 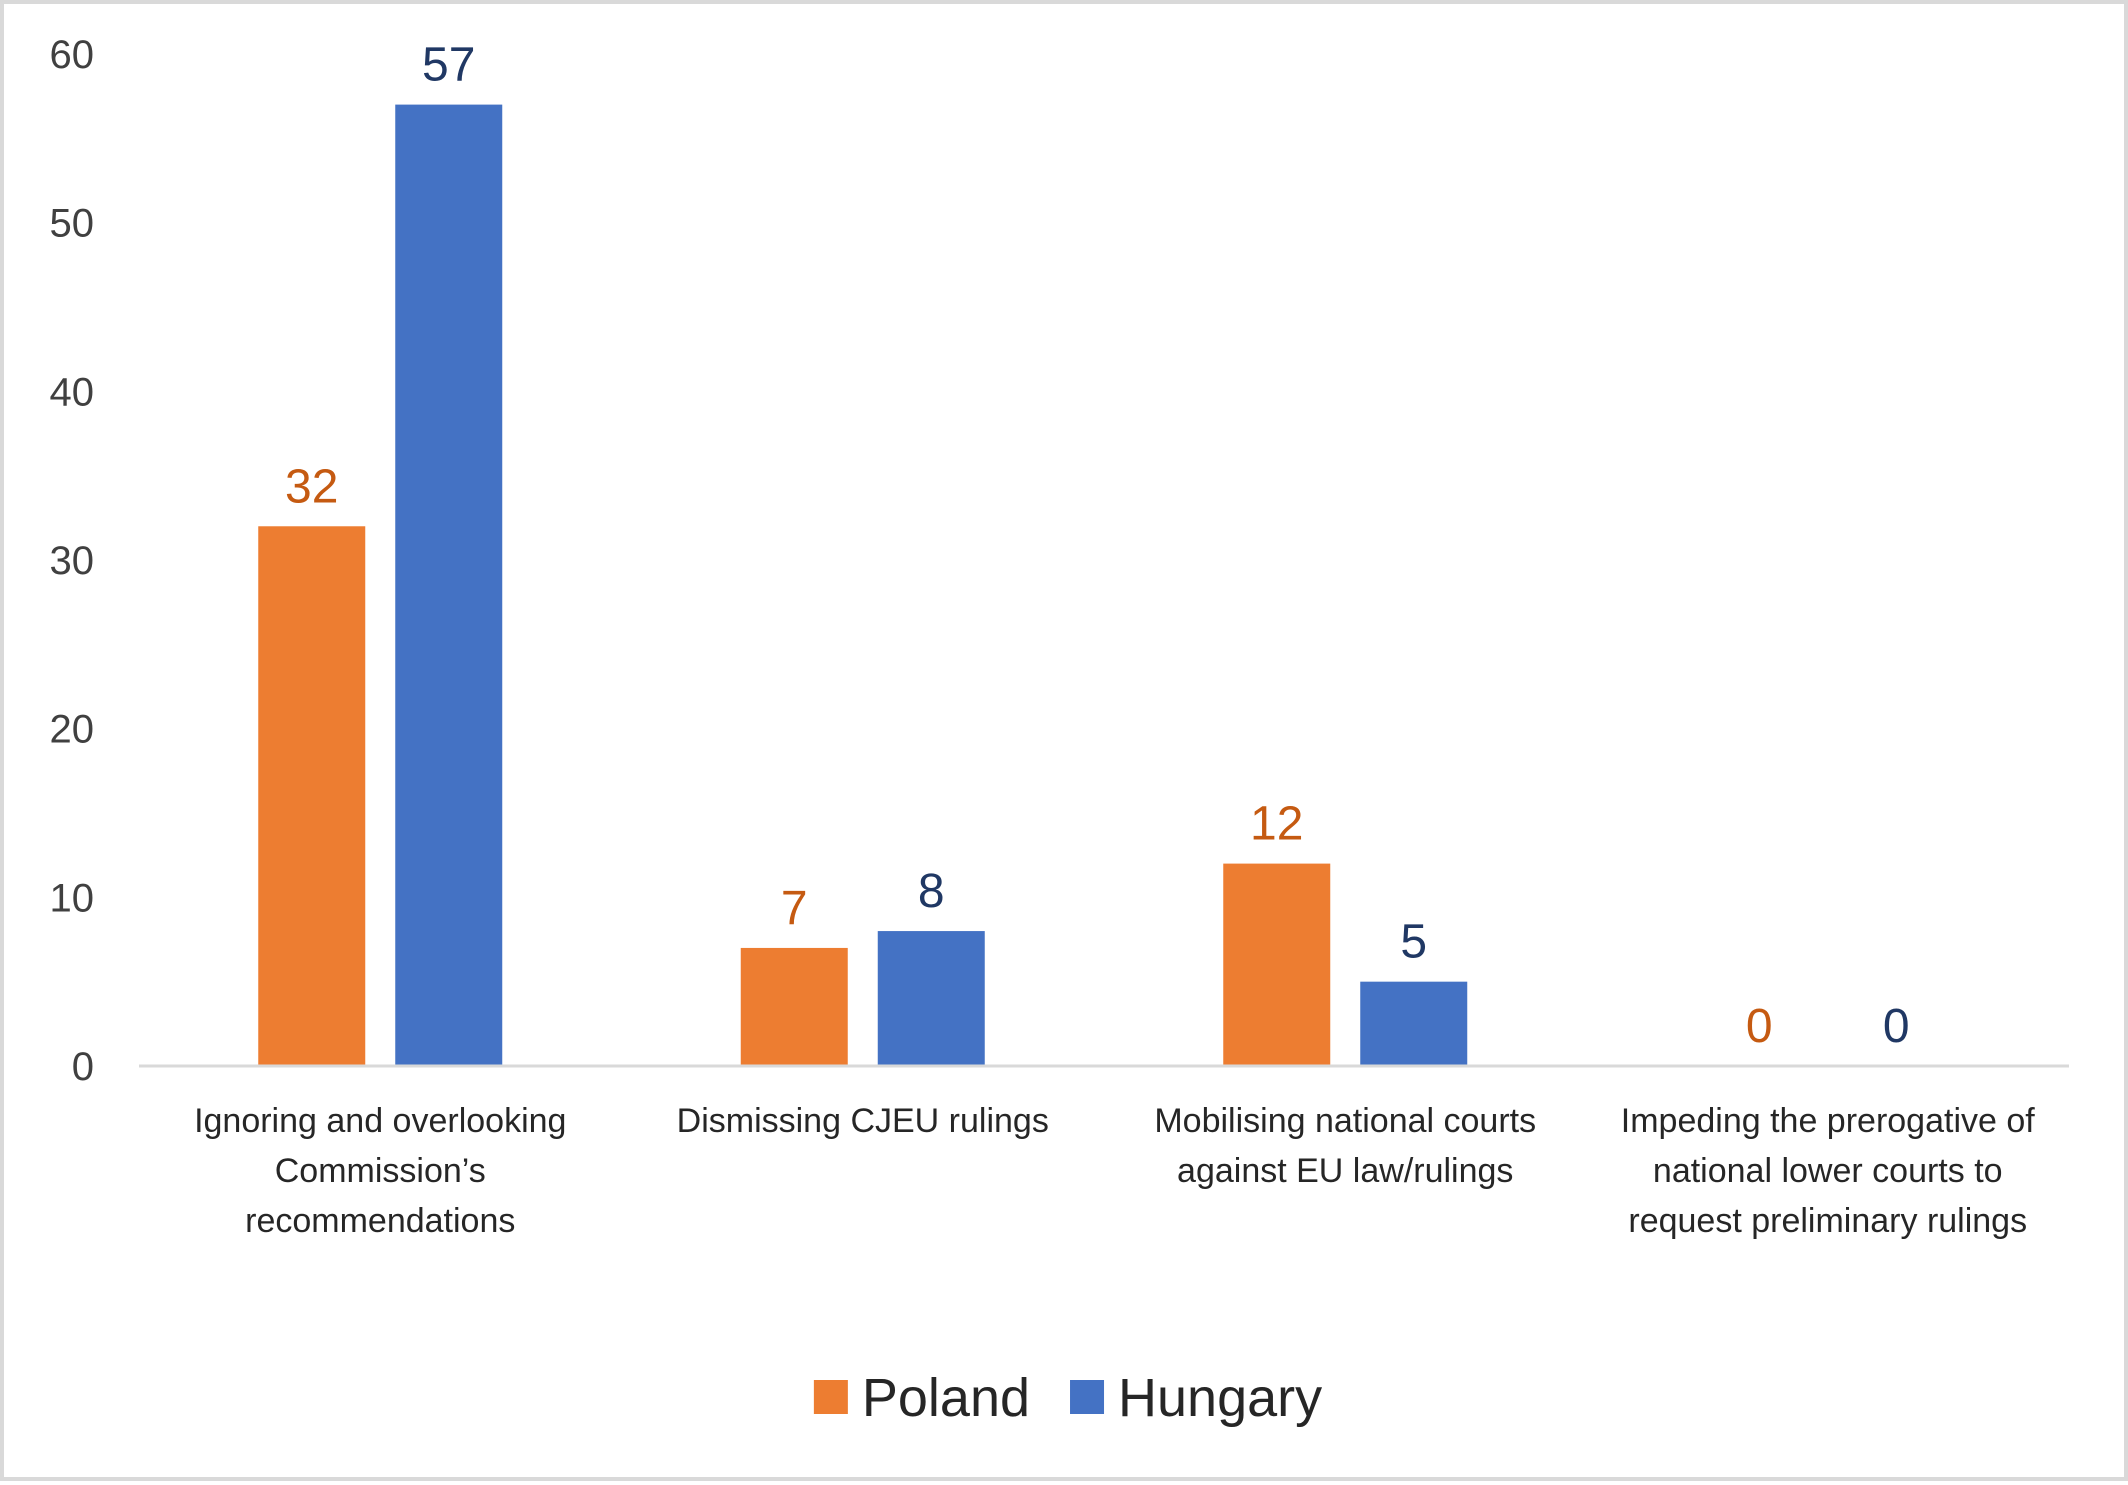 What do you see at coordinates (72, 730) in the screenshot?
I see `y-tick-label: 20` at bounding box center [72, 730].